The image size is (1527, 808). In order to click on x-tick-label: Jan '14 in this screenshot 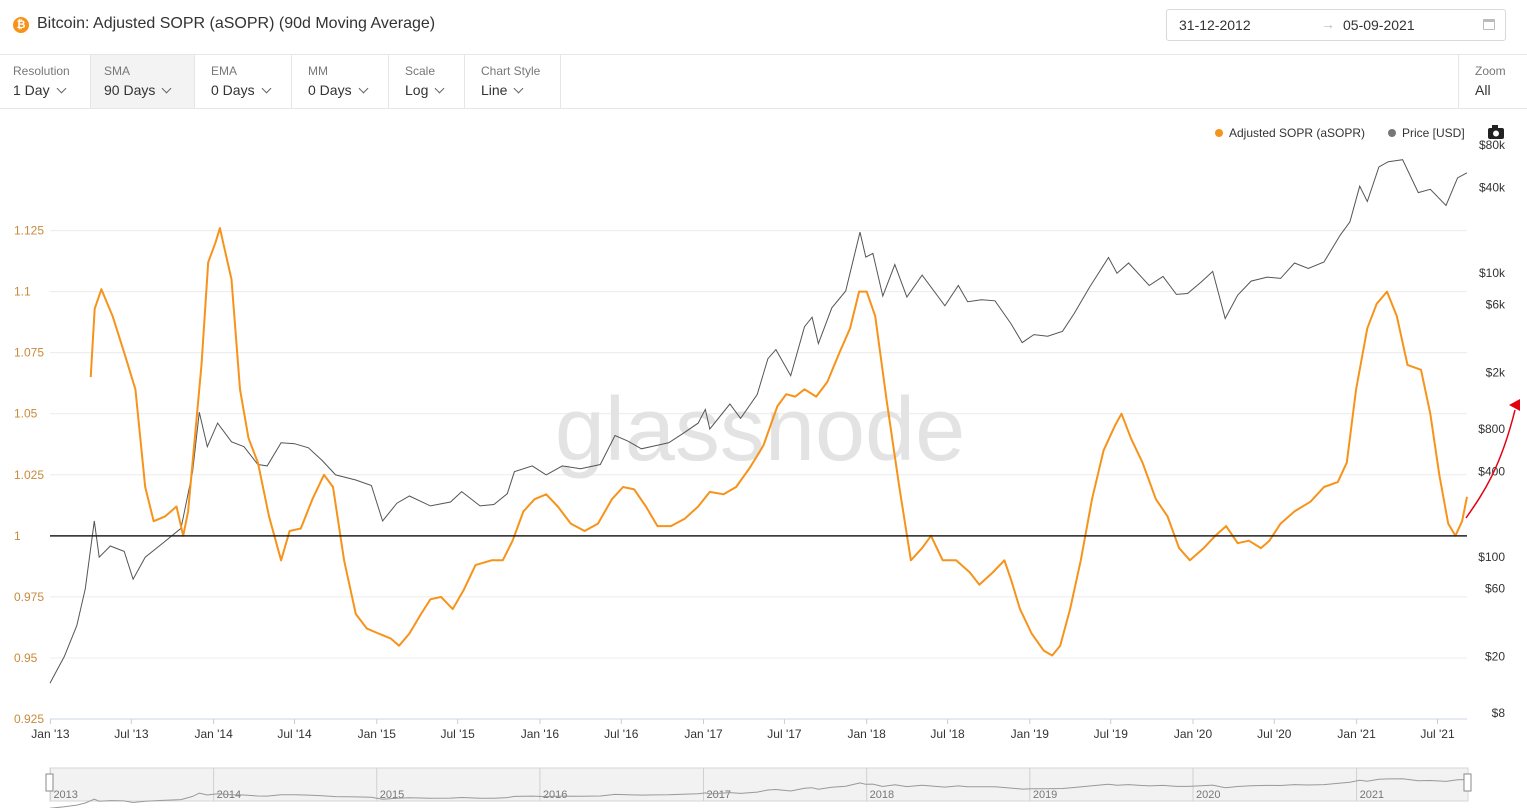, I will do `click(213, 734)`.